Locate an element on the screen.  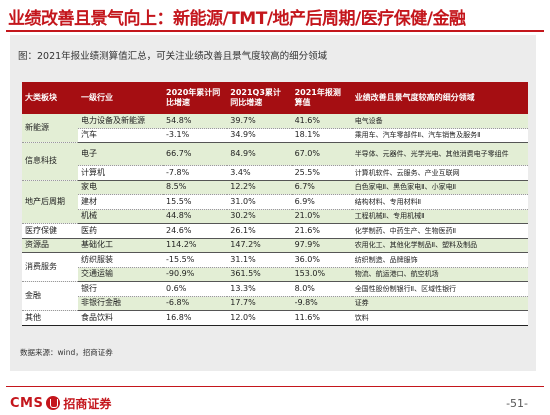
growth-q3-cell: 34.9% is located at coordinates (259, 135).